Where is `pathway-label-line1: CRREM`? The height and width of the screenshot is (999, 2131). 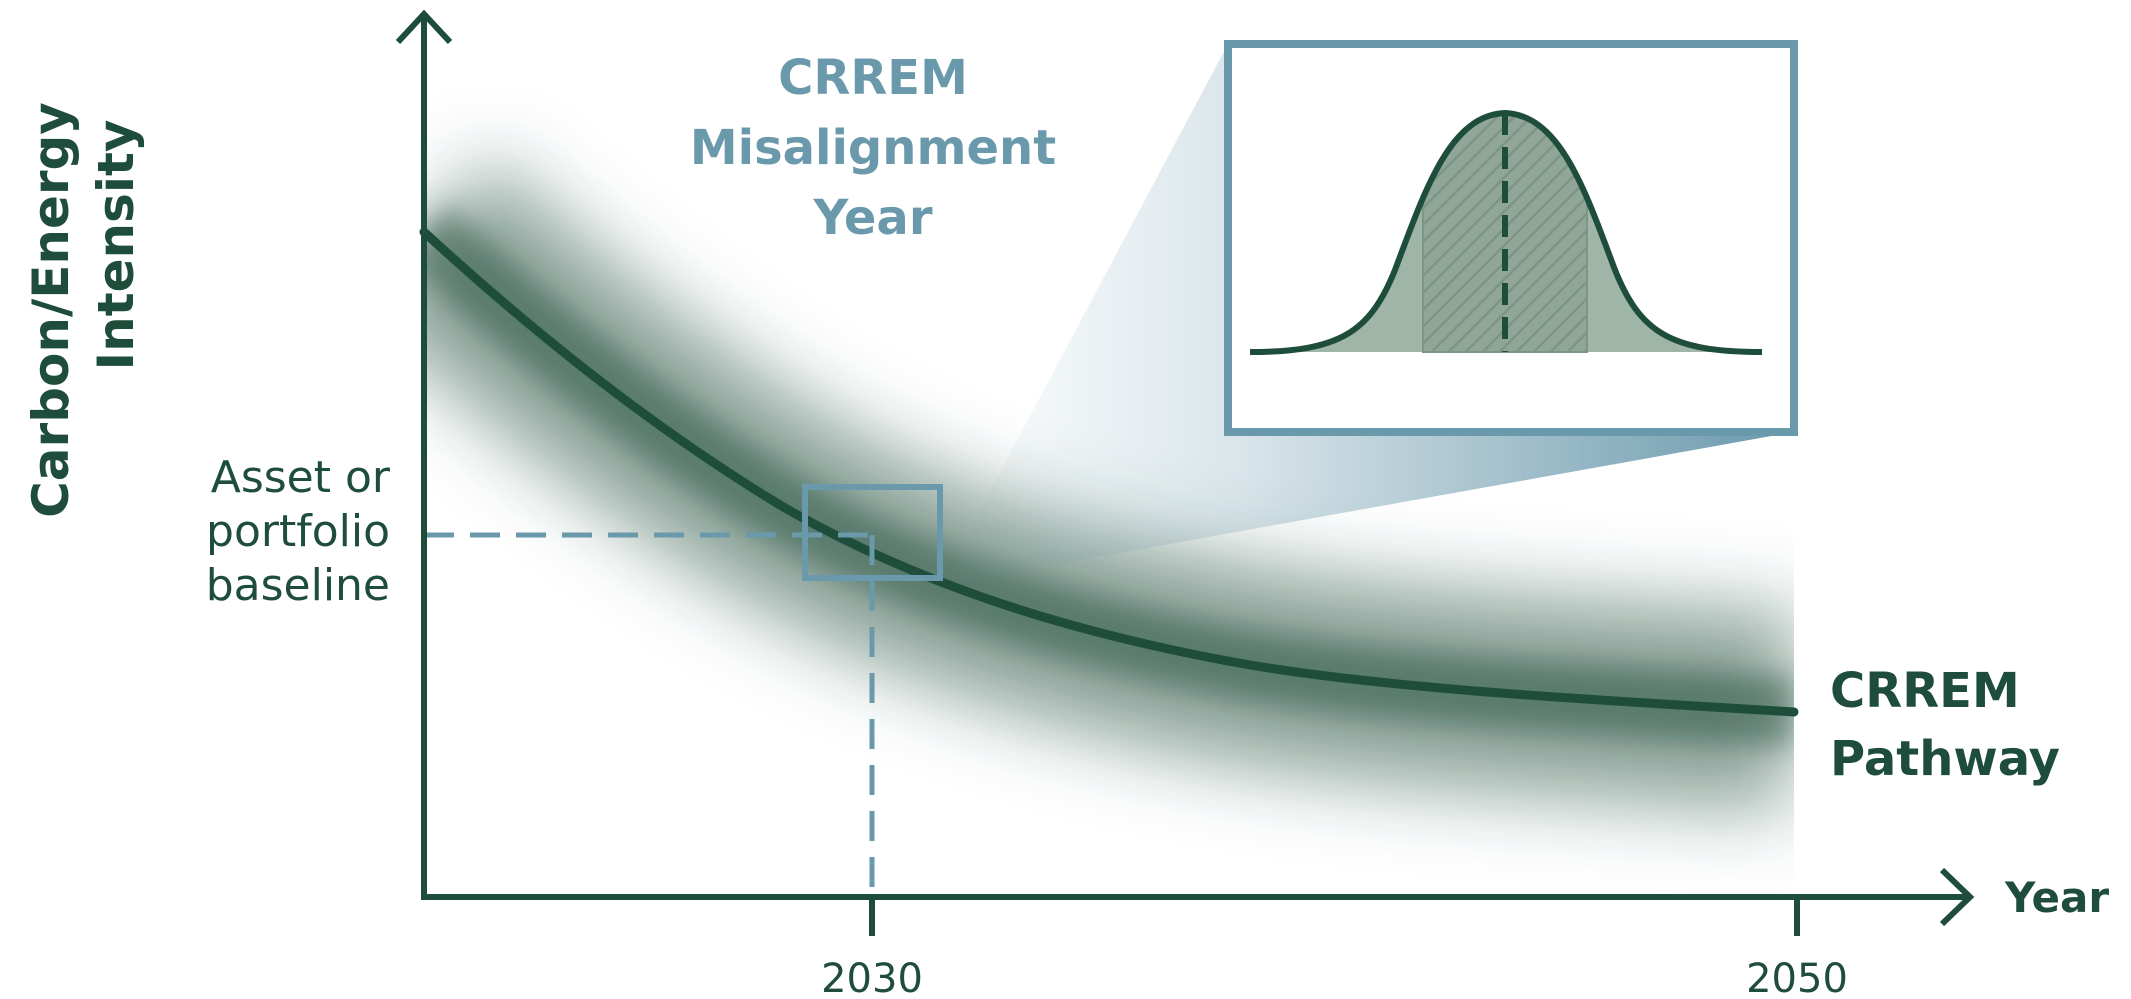 pathway-label-line1: CRREM is located at coordinates (1925, 691).